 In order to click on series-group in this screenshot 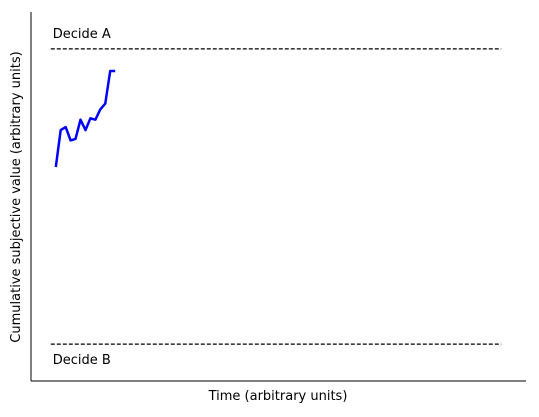, I will do `click(85, 118)`.